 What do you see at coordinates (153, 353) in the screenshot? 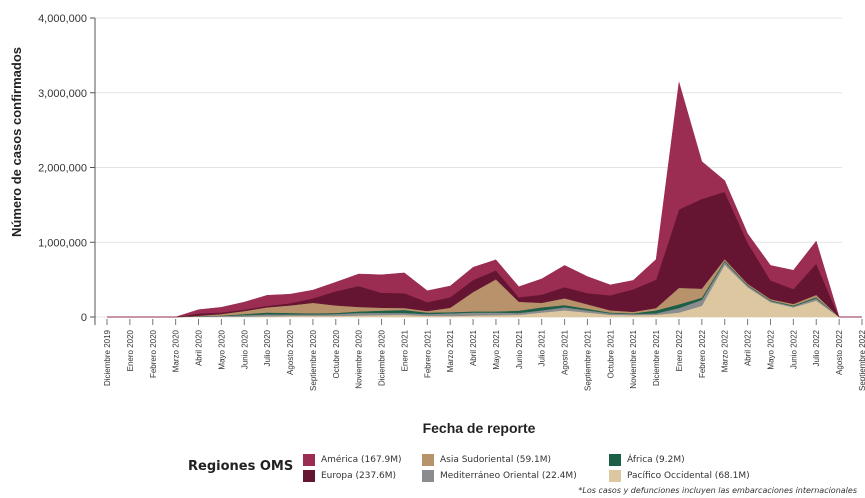
I see `x-tick-label: Febrero 2020` at bounding box center [153, 353].